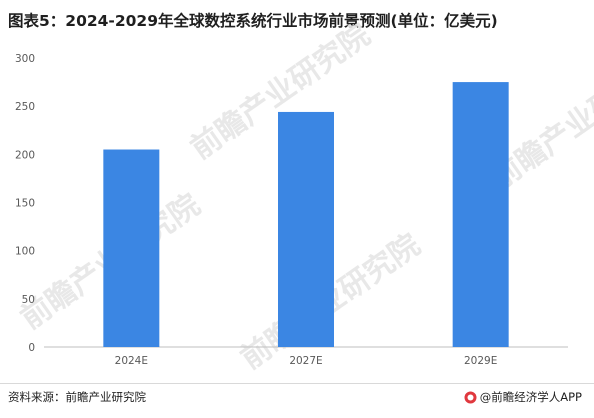 The image size is (594, 418). Describe the element at coordinates (470, 397) in the screenshot. I see `brand-logo-icon` at that location.